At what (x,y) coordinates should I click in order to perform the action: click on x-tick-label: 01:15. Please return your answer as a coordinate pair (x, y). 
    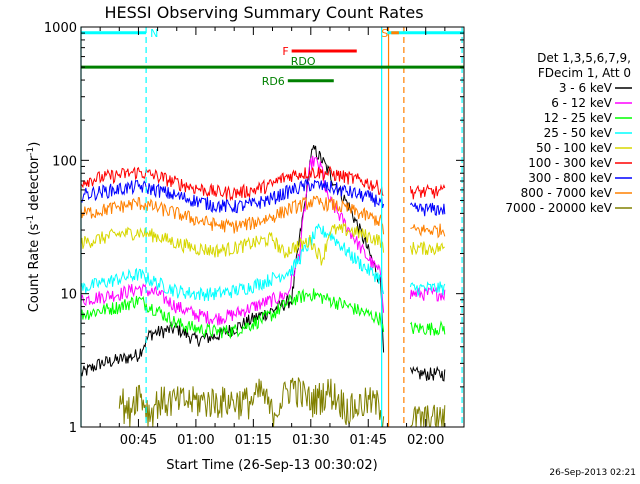
    Looking at the image, I should click on (253, 440).